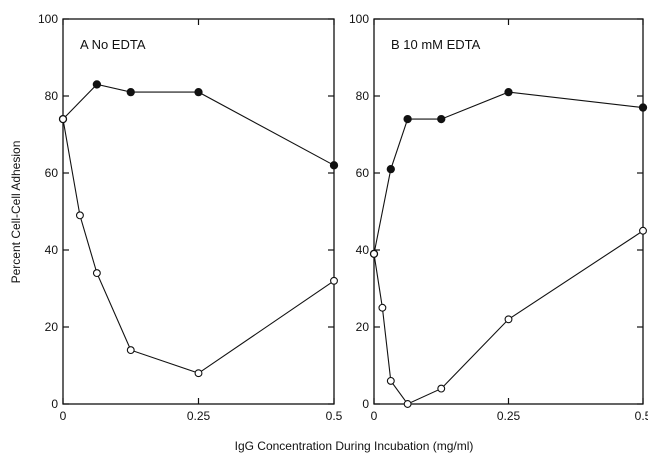  I want to click on y-tick-label-b-3: 60, so click(363, 173).